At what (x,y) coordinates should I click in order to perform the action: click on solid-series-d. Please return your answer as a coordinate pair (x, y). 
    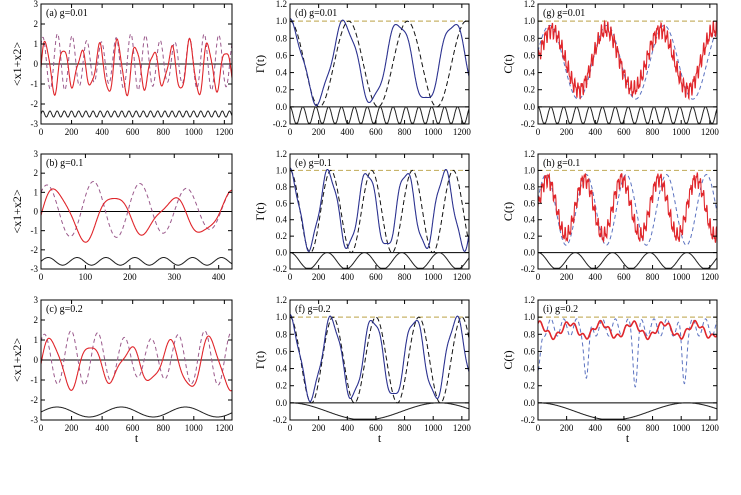
    Looking at the image, I should click on (379, 62).